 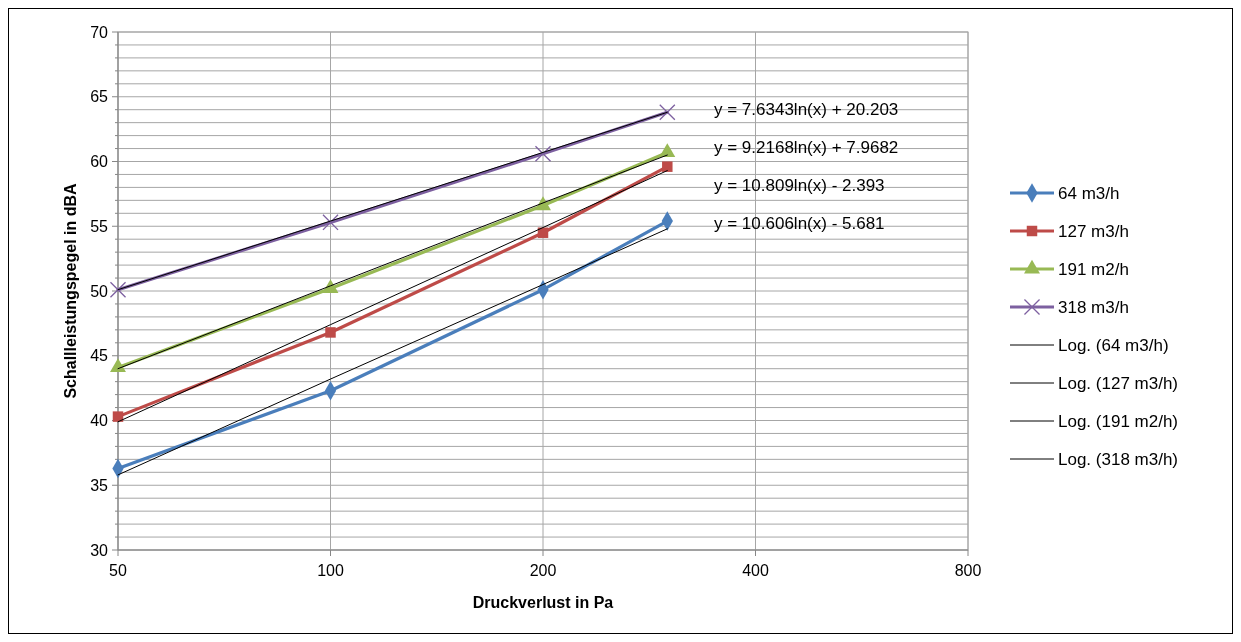 I want to click on x-tick-label: 200, so click(x=543, y=570).